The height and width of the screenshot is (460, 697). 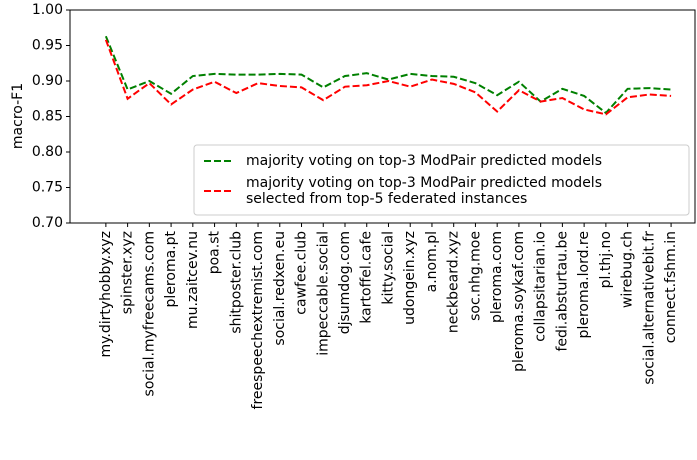 What do you see at coordinates (519, 301) in the screenshot?
I see `x-tick-label: pleroma.soykaf.com` at bounding box center [519, 301].